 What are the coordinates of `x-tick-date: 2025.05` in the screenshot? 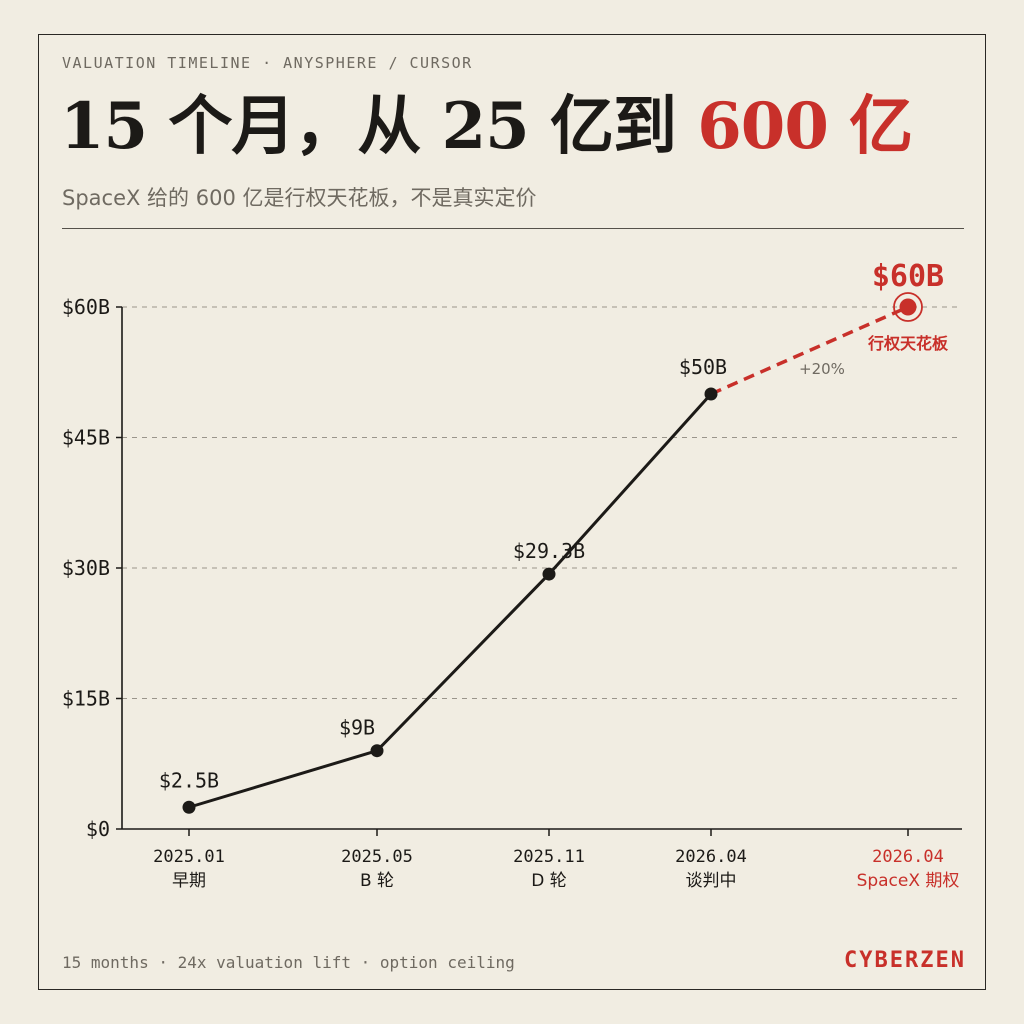 It's located at (377, 857).